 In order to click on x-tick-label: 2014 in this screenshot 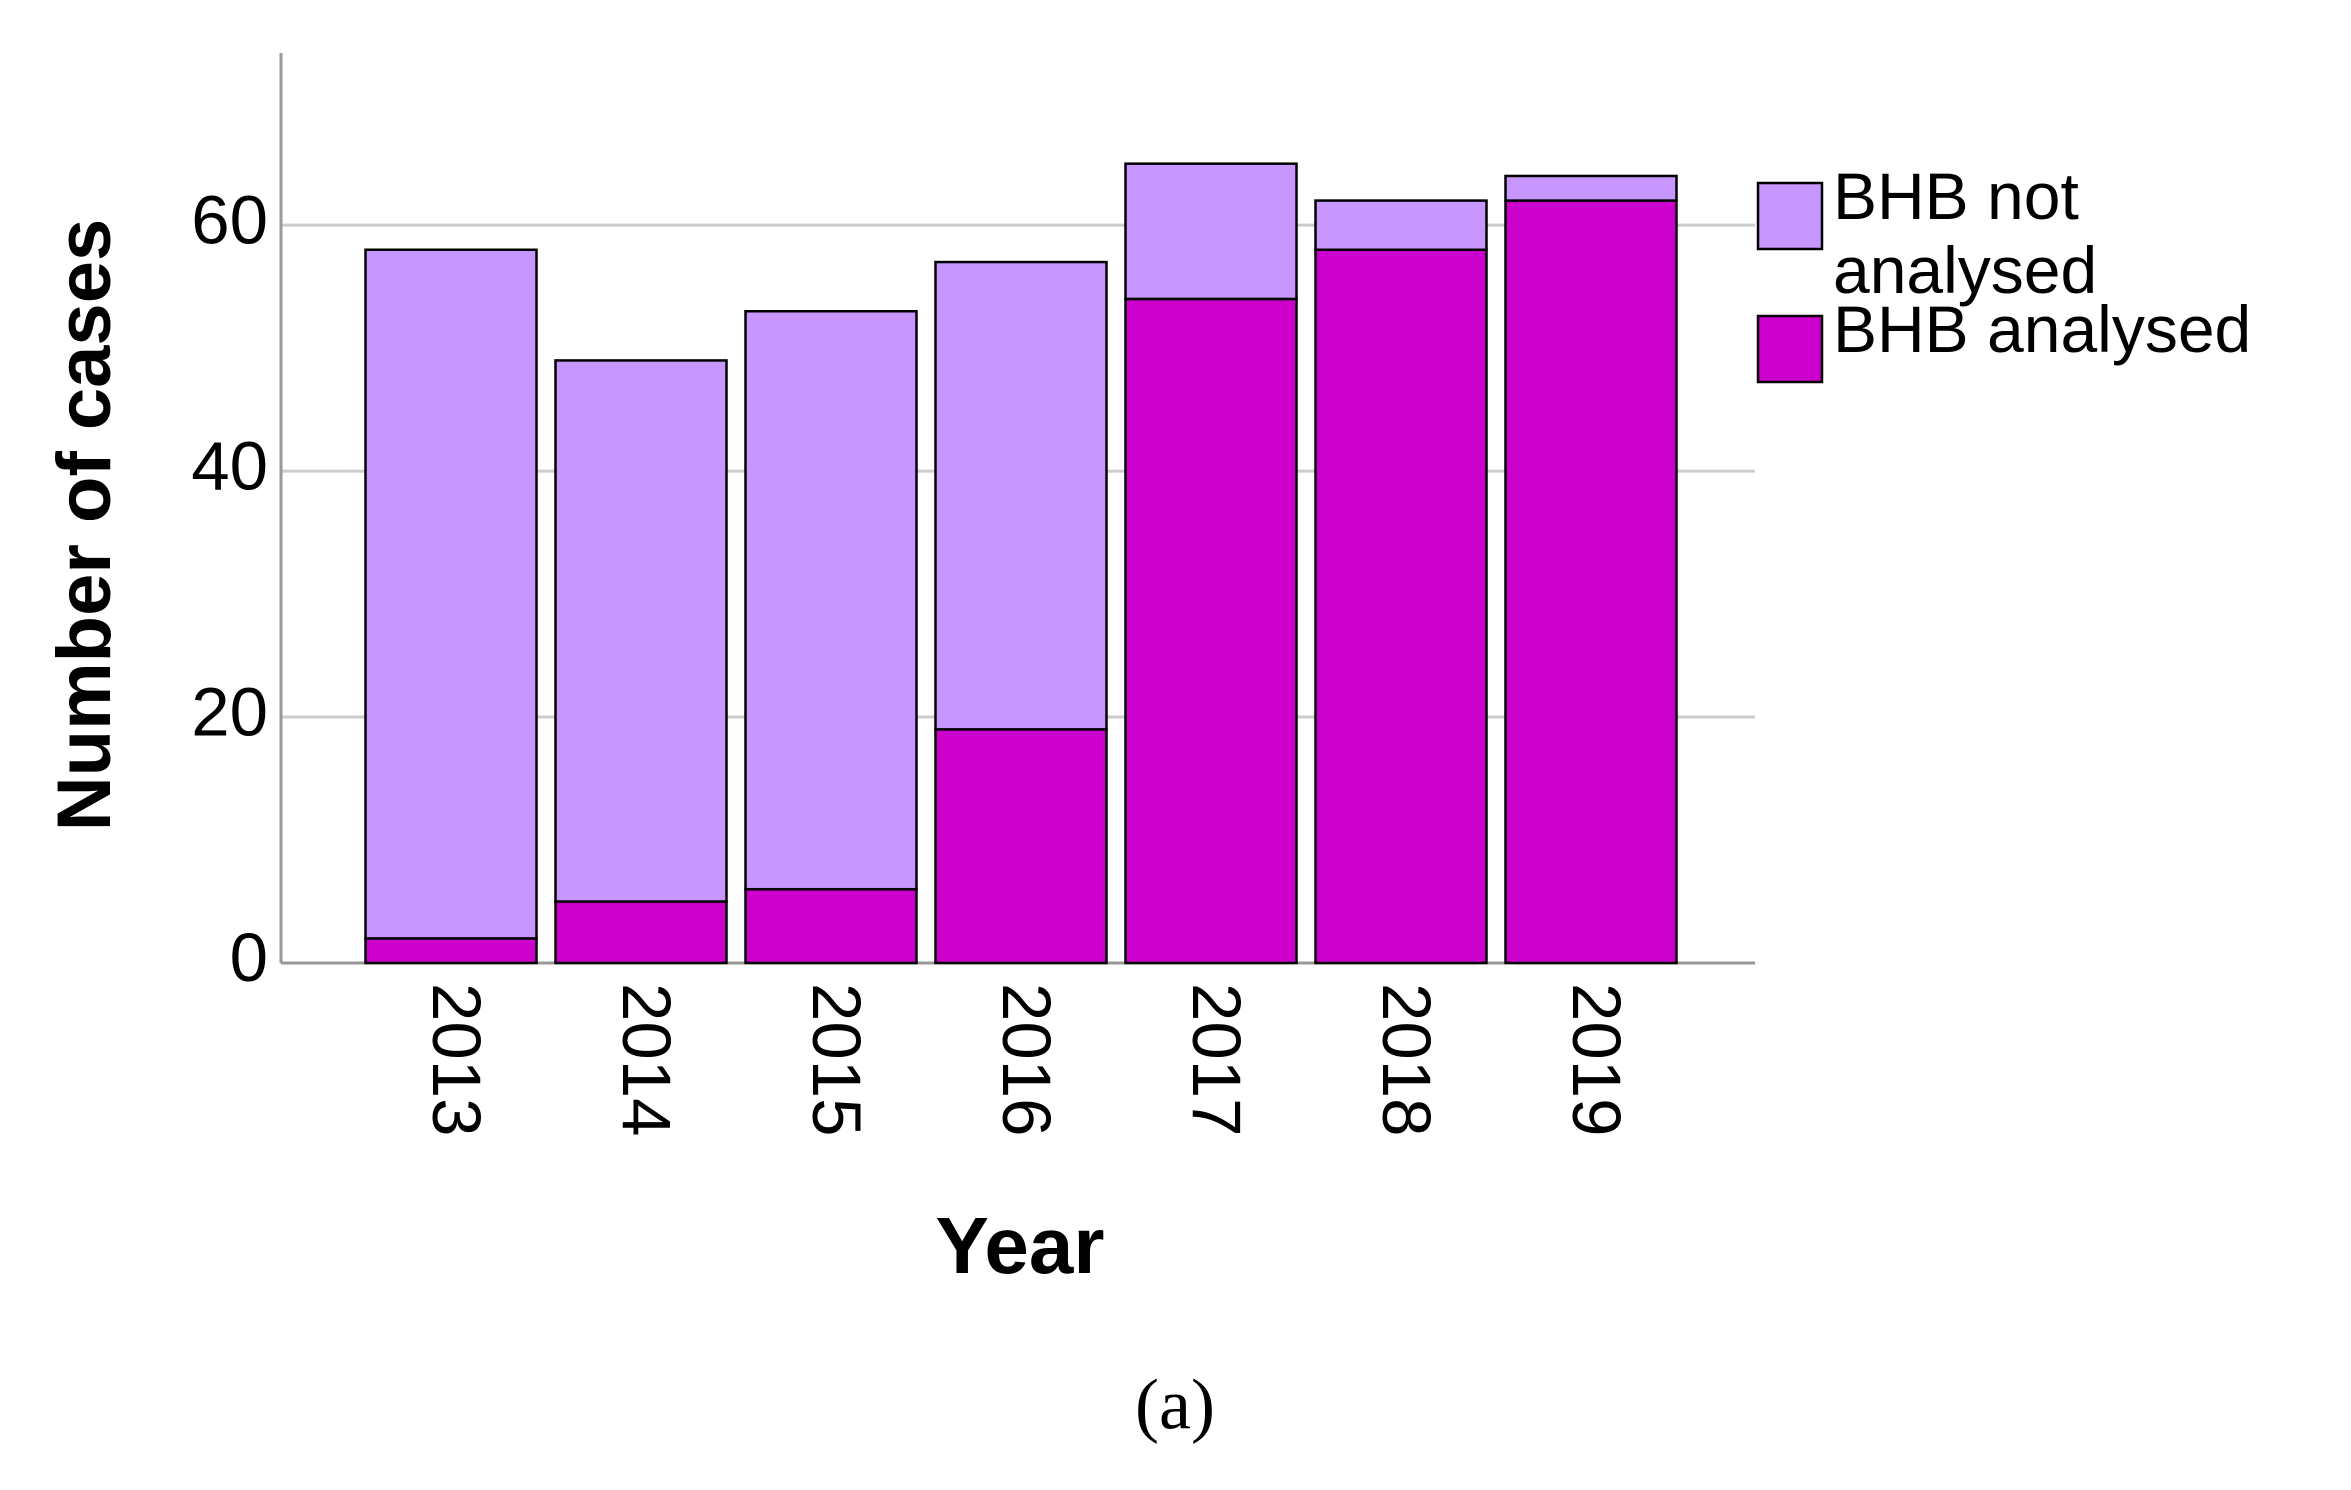, I will do `click(646, 1060)`.